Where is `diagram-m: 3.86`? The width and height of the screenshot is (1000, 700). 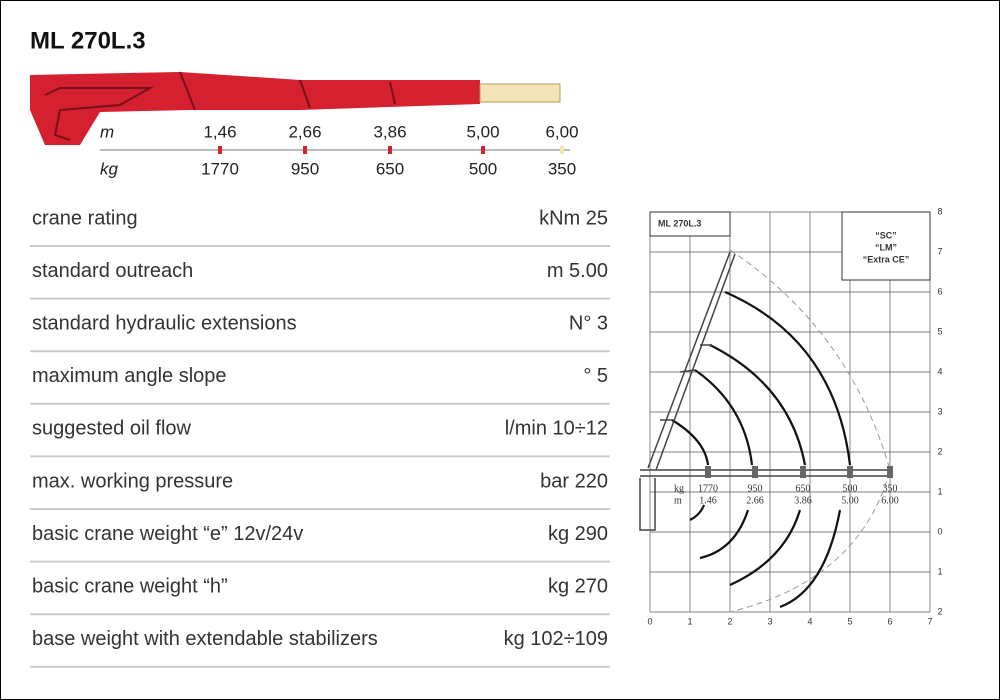
diagram-m: 3.86 is located at coordinates (803, 500).